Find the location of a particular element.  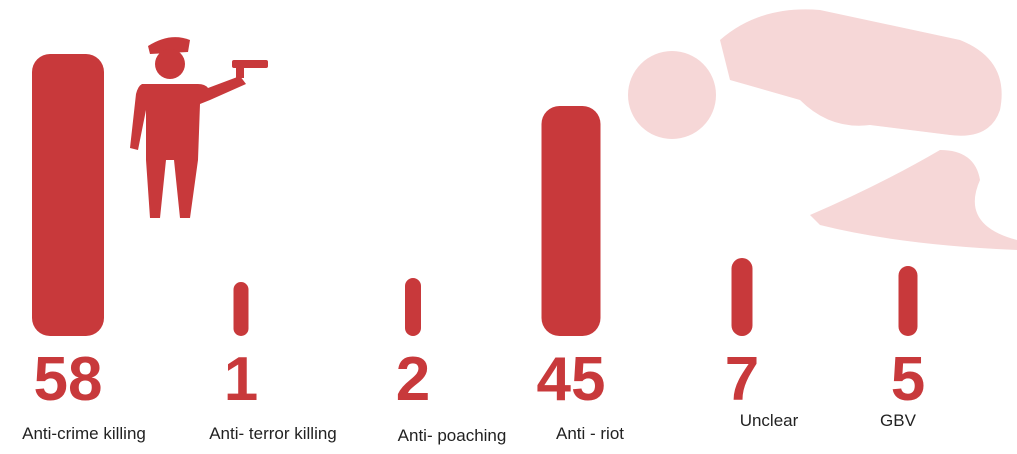

category-label: GBV is located at coordinates (898, 420).